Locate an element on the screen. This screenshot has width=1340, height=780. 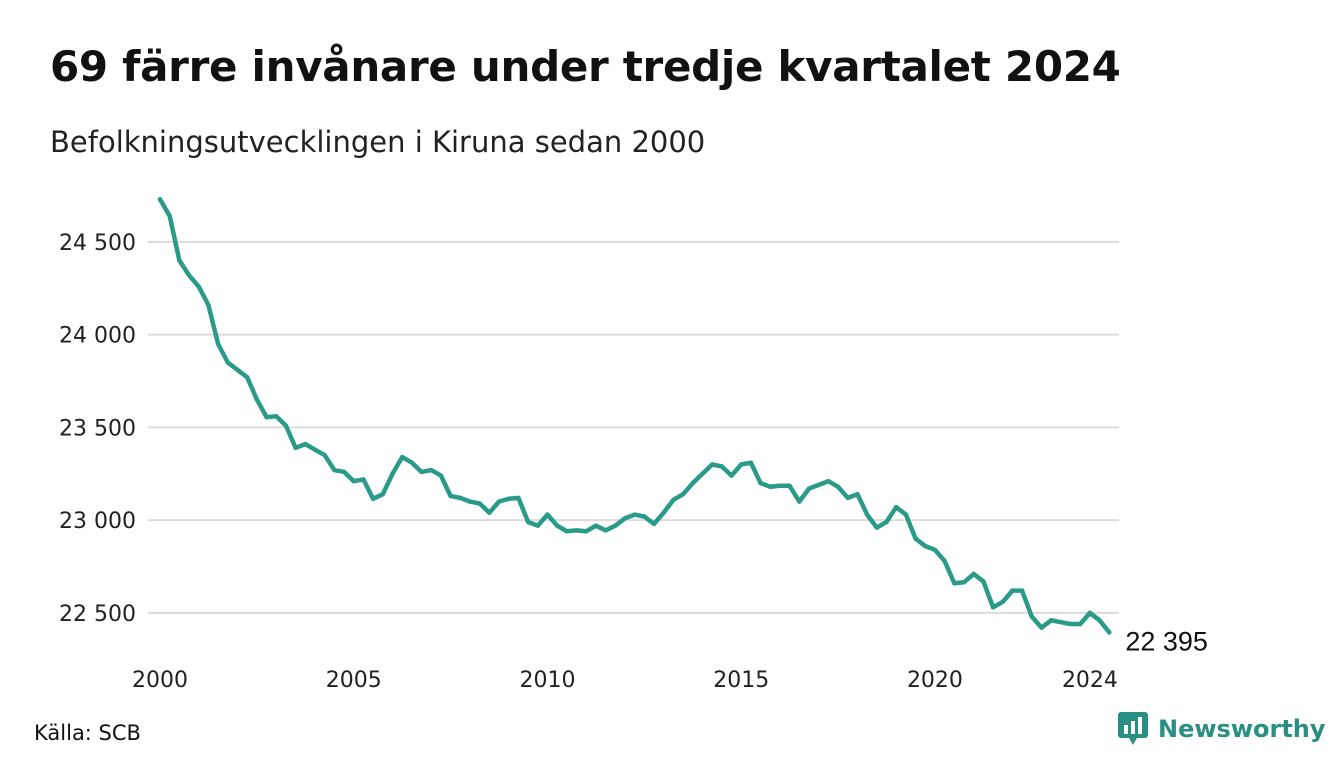
y-tick-label: 23 500 is located at coordinates (97, 428).